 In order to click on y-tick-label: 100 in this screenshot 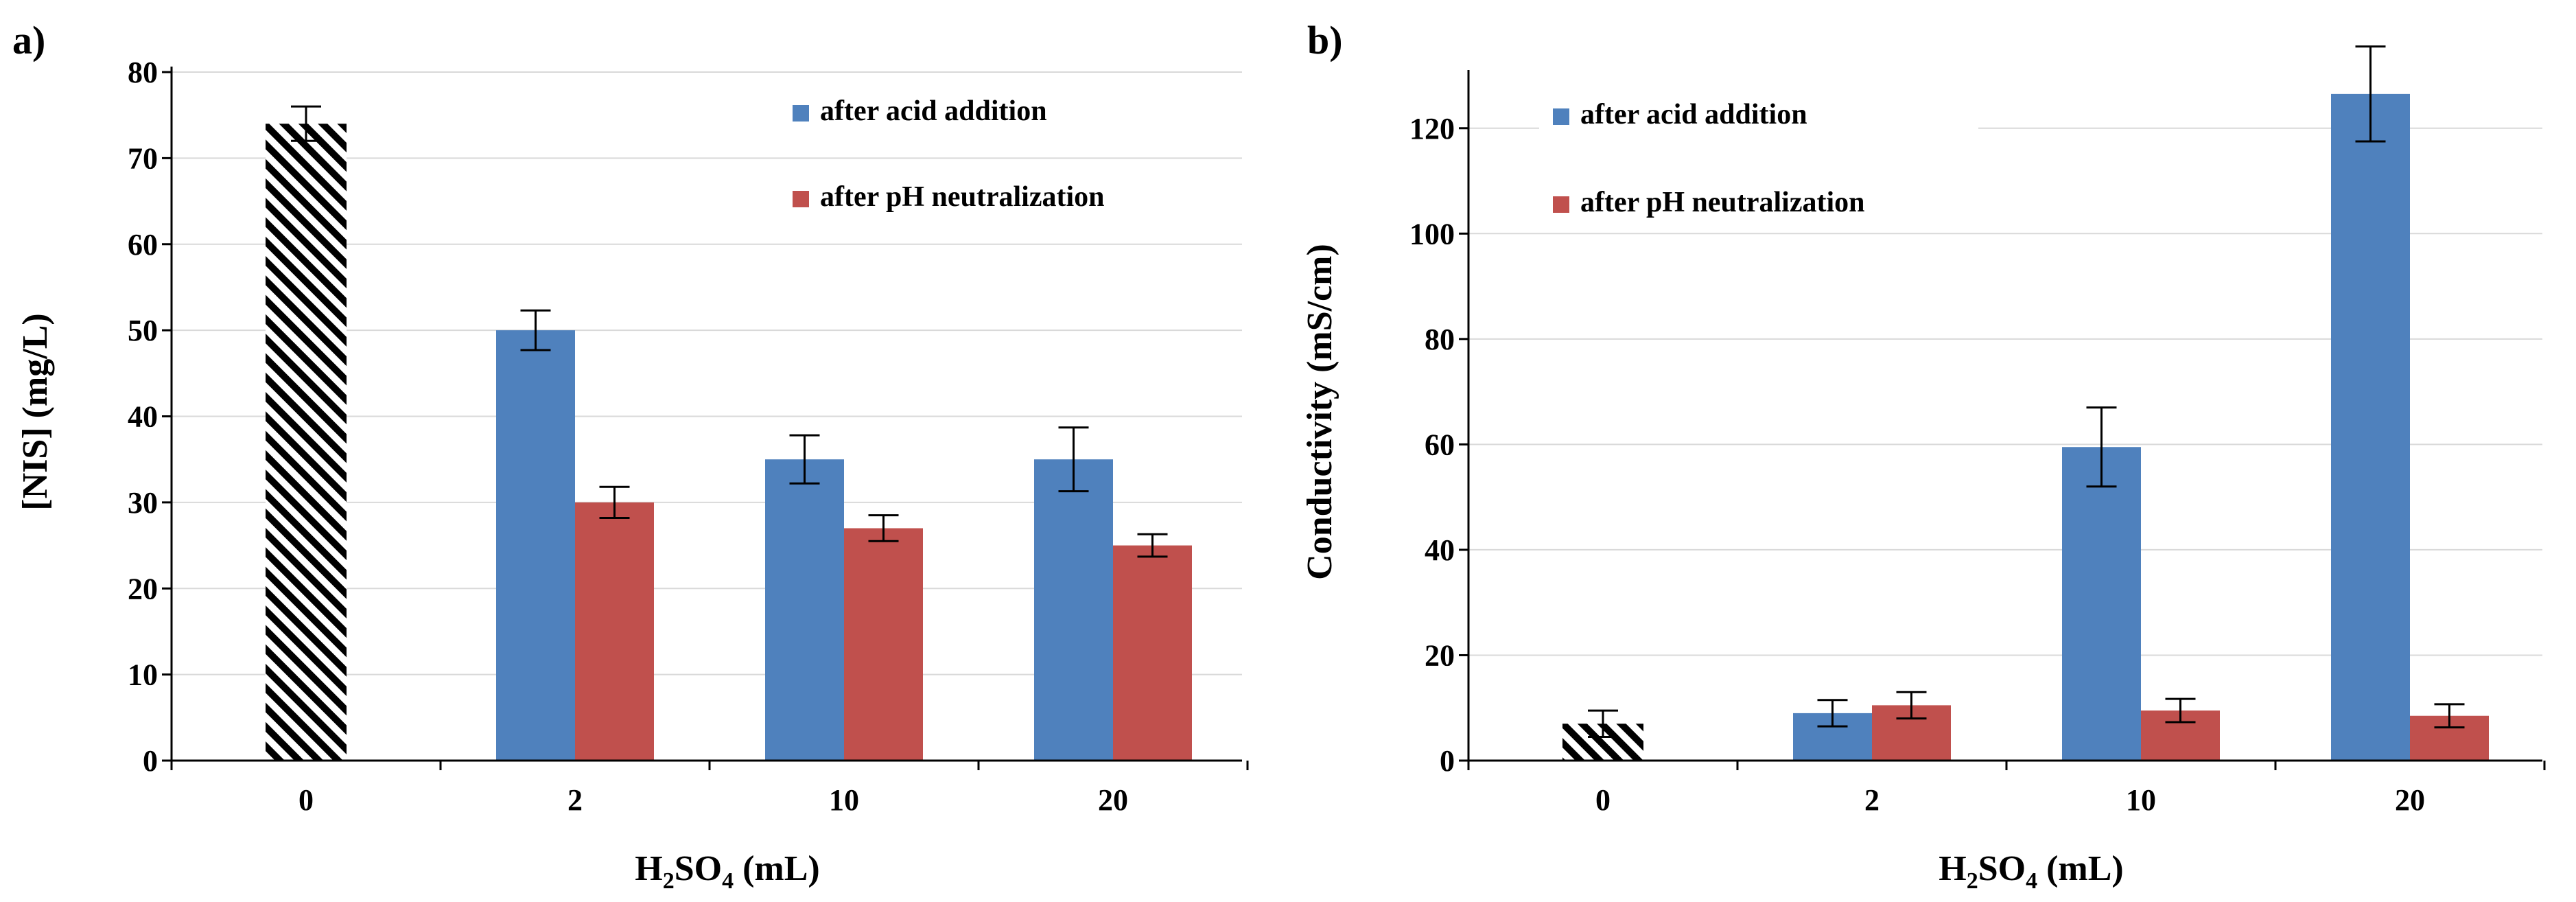, I will do `click(1432, 234)`.